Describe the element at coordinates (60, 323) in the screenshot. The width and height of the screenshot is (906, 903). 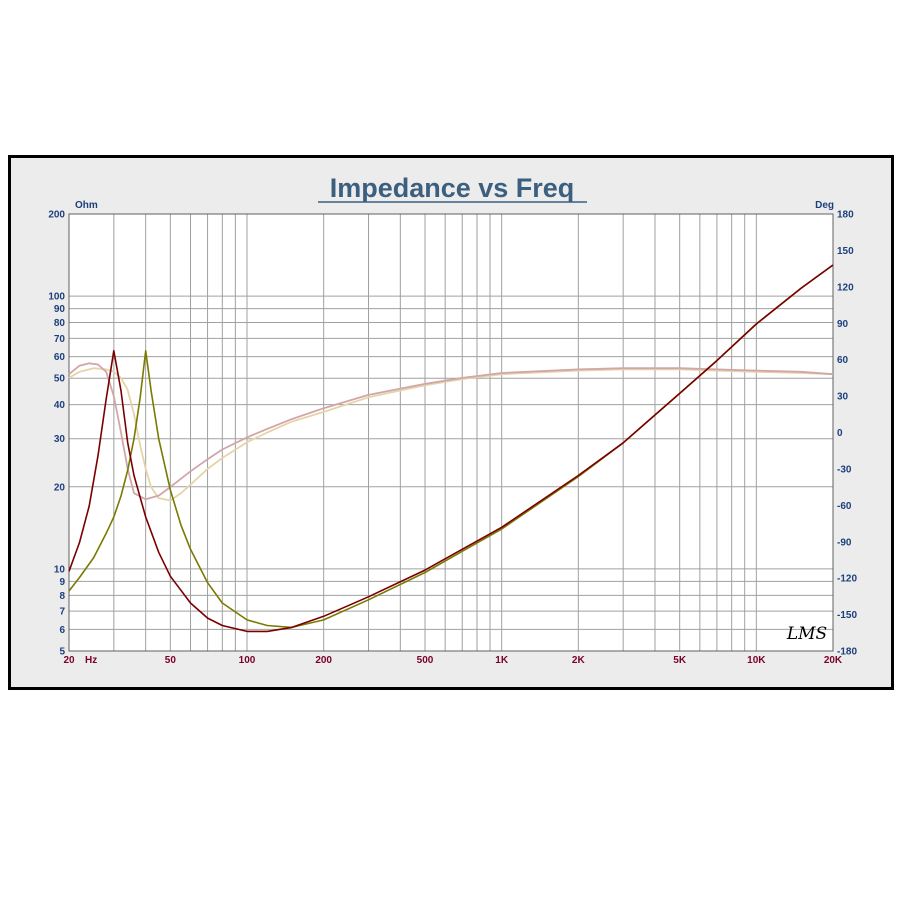
I see `left-tick-label: 80` at that location.